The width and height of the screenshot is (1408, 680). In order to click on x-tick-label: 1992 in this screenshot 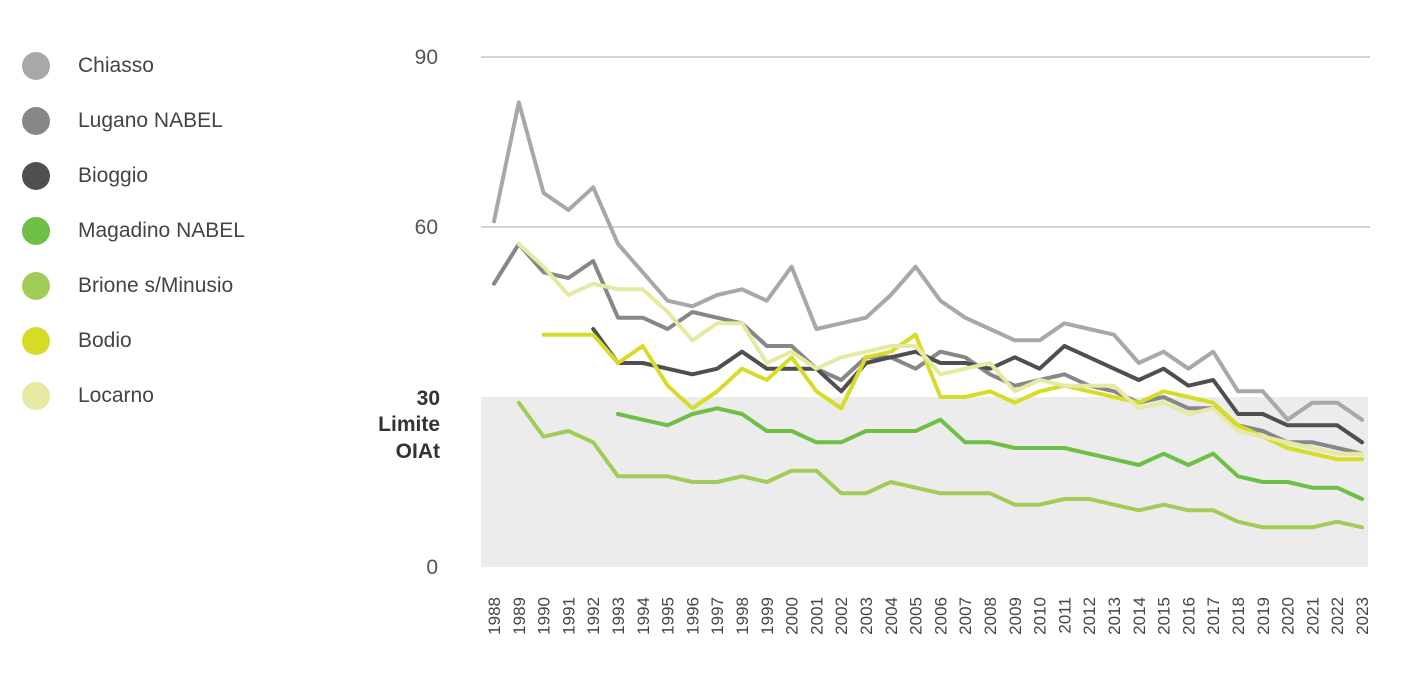, I will do `click(593, 616)`.